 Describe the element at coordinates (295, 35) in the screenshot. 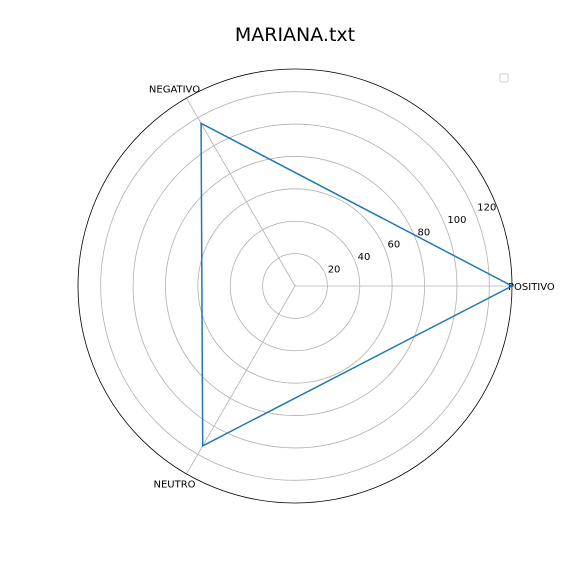

I see `chart-title: MARIANA.txt` at that location.